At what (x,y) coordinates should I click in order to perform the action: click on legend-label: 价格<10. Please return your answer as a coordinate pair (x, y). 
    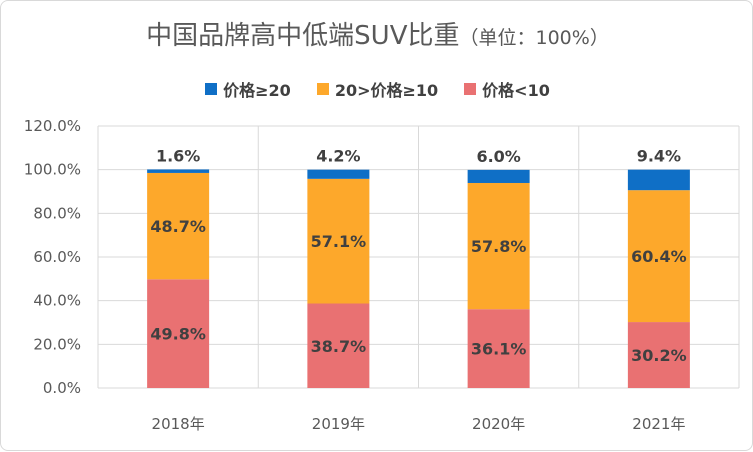
    Looking at the image, I should click on (516, 90).